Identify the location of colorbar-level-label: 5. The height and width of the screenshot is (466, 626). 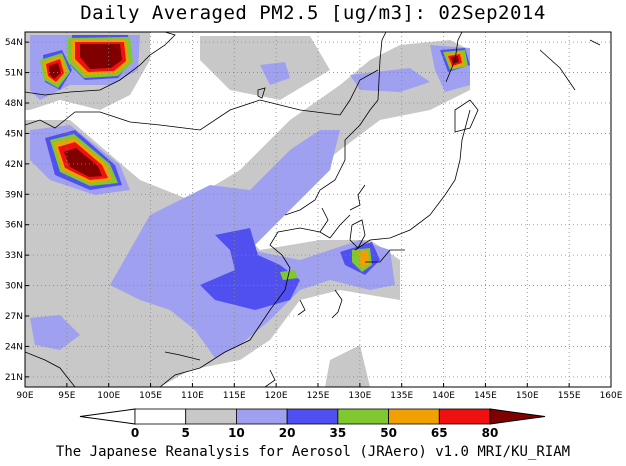
(186, 433).